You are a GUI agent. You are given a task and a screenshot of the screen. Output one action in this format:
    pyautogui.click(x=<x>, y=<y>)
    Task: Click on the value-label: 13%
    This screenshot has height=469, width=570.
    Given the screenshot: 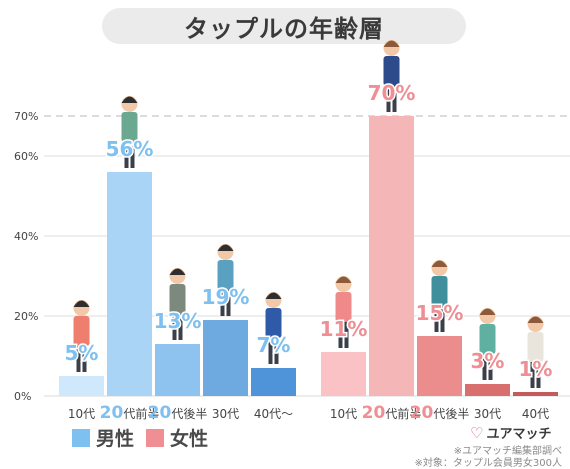 What is the action you would take?
    pyautogui.click(x=178, y=321)
    